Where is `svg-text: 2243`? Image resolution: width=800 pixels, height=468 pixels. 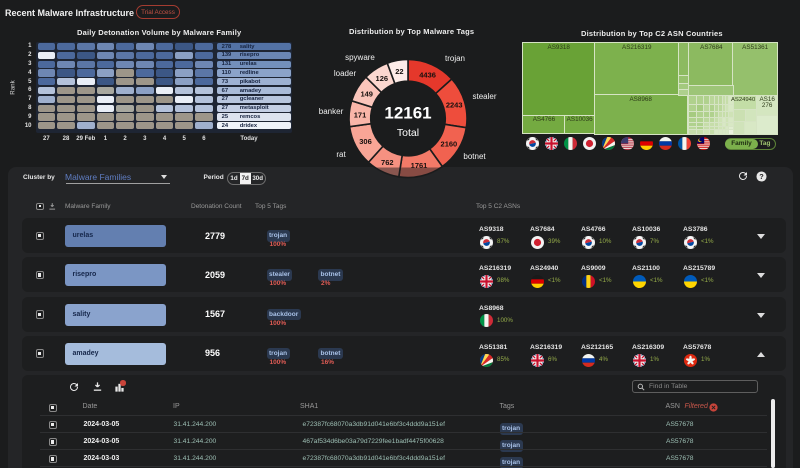
svg-text: 2243 is located at coordinates (454, 105).